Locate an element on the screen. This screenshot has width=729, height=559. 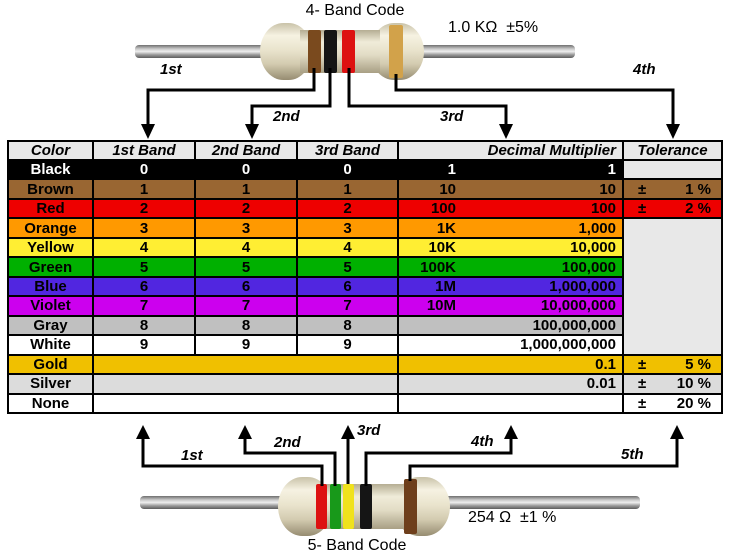
band1-orange: 3 is located at coordinates (145, 229).